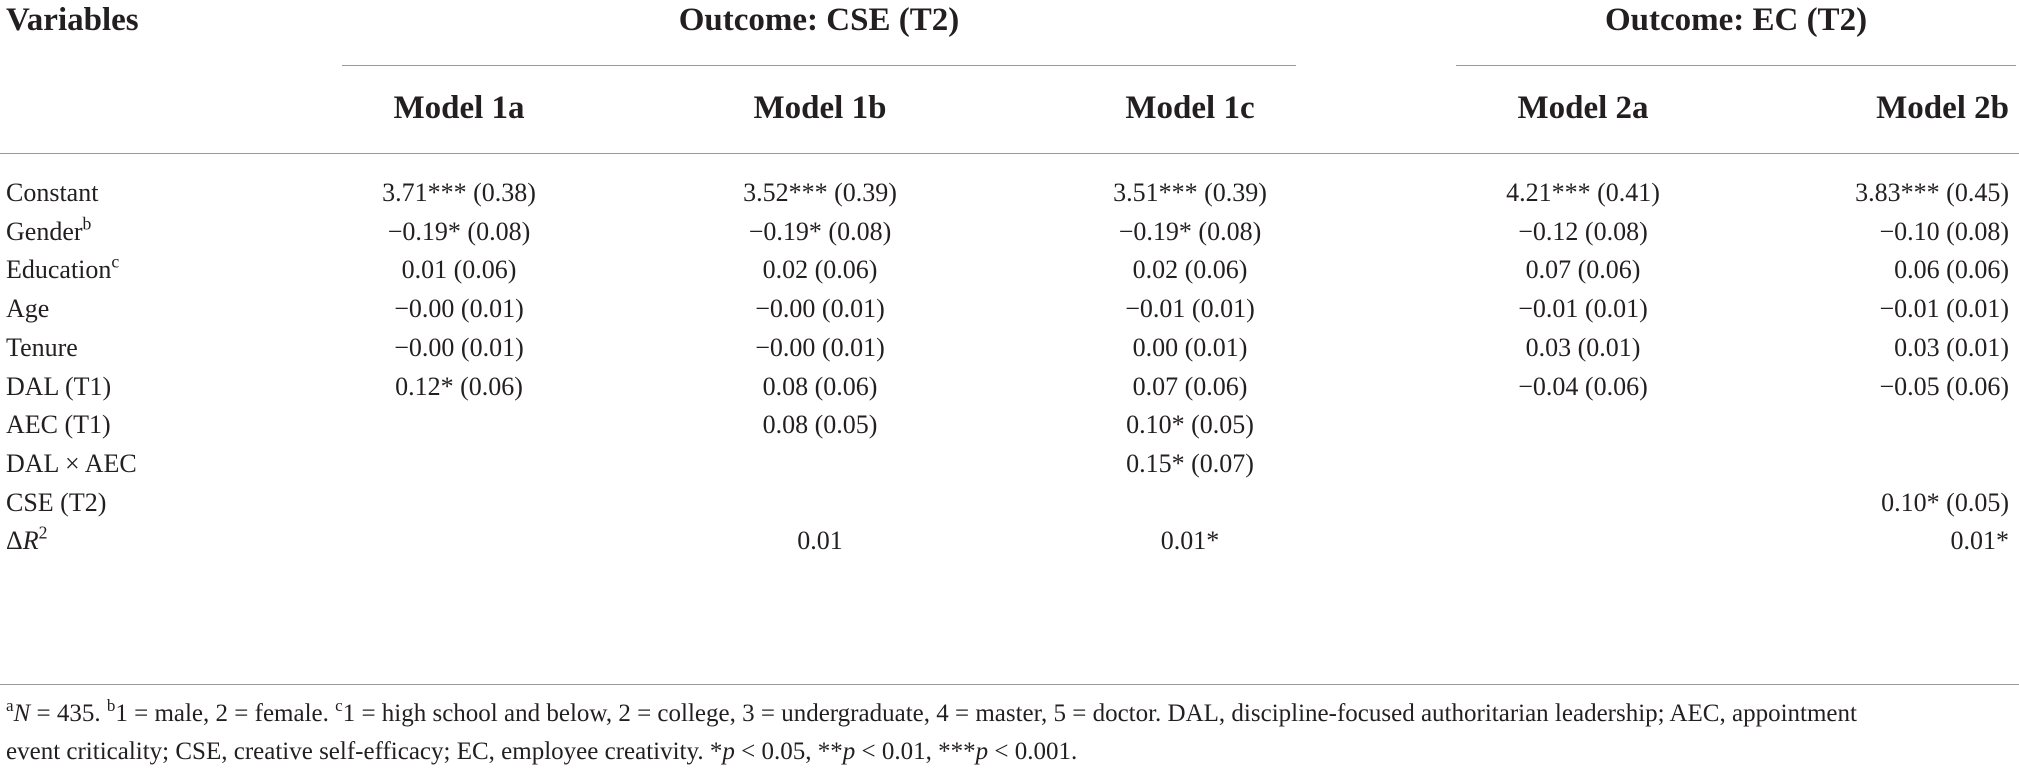 Image resolution: width=2019 pixels, height=780 pixels. Describe the element at coordinates (1583, 386) in the screenshot. I see `cell-model-2a: −0.04 (0.06)` at that location.